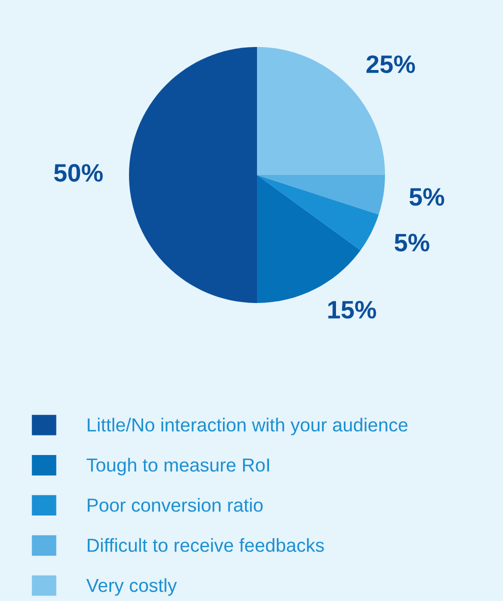 This screenshot has height=601, width=503. I want to click on legend-label: Difficult to receive feedbacks, so click(206, 545).